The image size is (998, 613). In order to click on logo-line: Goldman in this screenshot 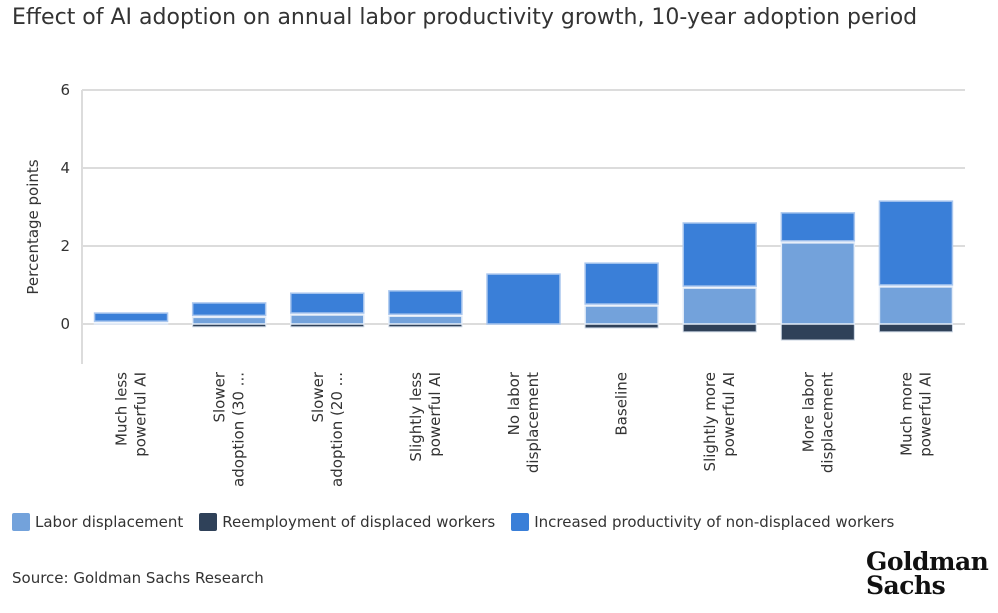, I will do `click(927, 561)`.